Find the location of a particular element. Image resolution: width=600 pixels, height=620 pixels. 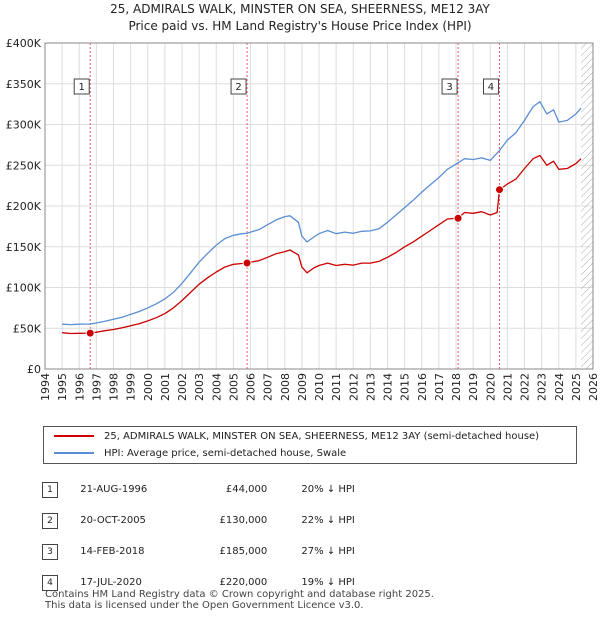

x-tick-label: 1995 is located at coordinates (62, 387).